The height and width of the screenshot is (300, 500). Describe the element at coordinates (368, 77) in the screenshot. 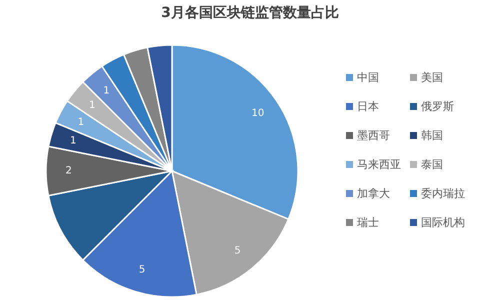

I see `legend-label: 中国` at that location.